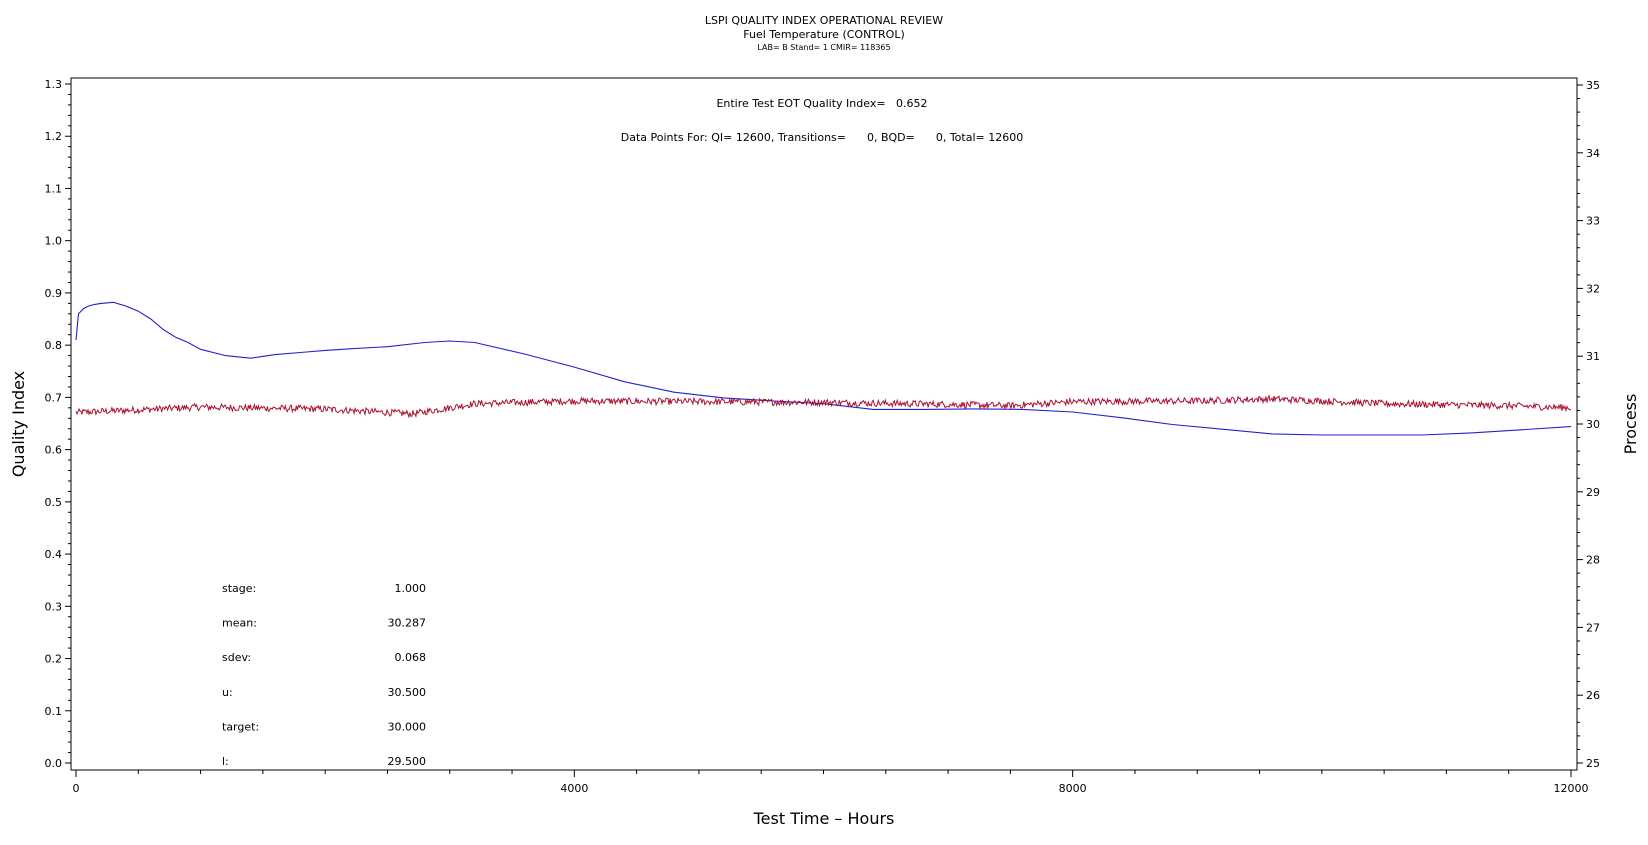 The height and width of the screenshot is (845, 1648). I want to click on y-left-tick-label: 1.3, so click(54, 84).